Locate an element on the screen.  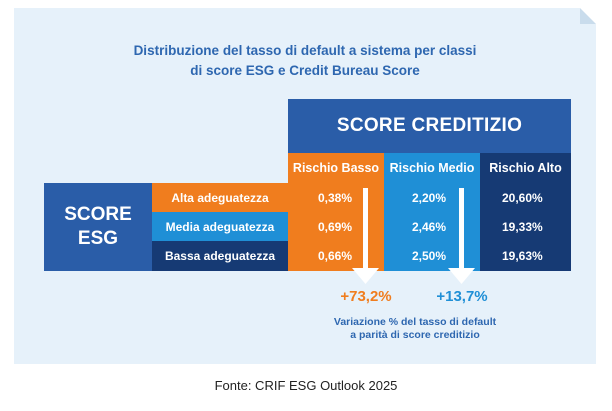
row-label-media: Media adeguatezza is located at coordinates (220, 226).